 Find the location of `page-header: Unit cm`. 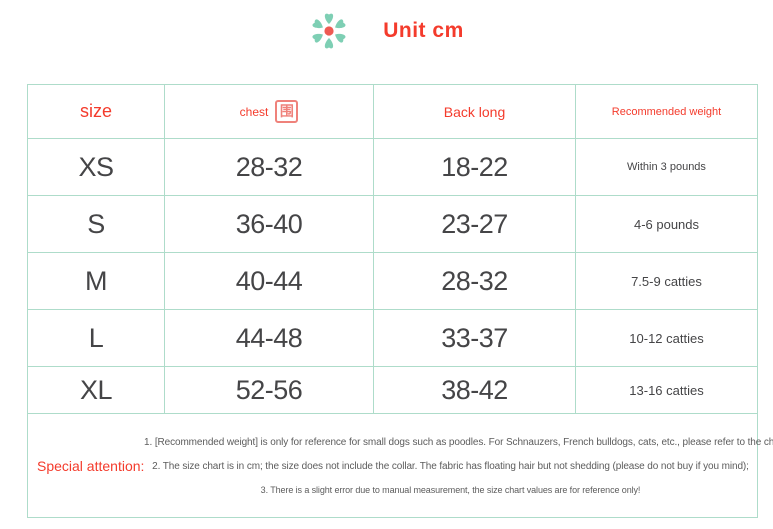

page-header: Unit cm is located at coordinates (386, 31).